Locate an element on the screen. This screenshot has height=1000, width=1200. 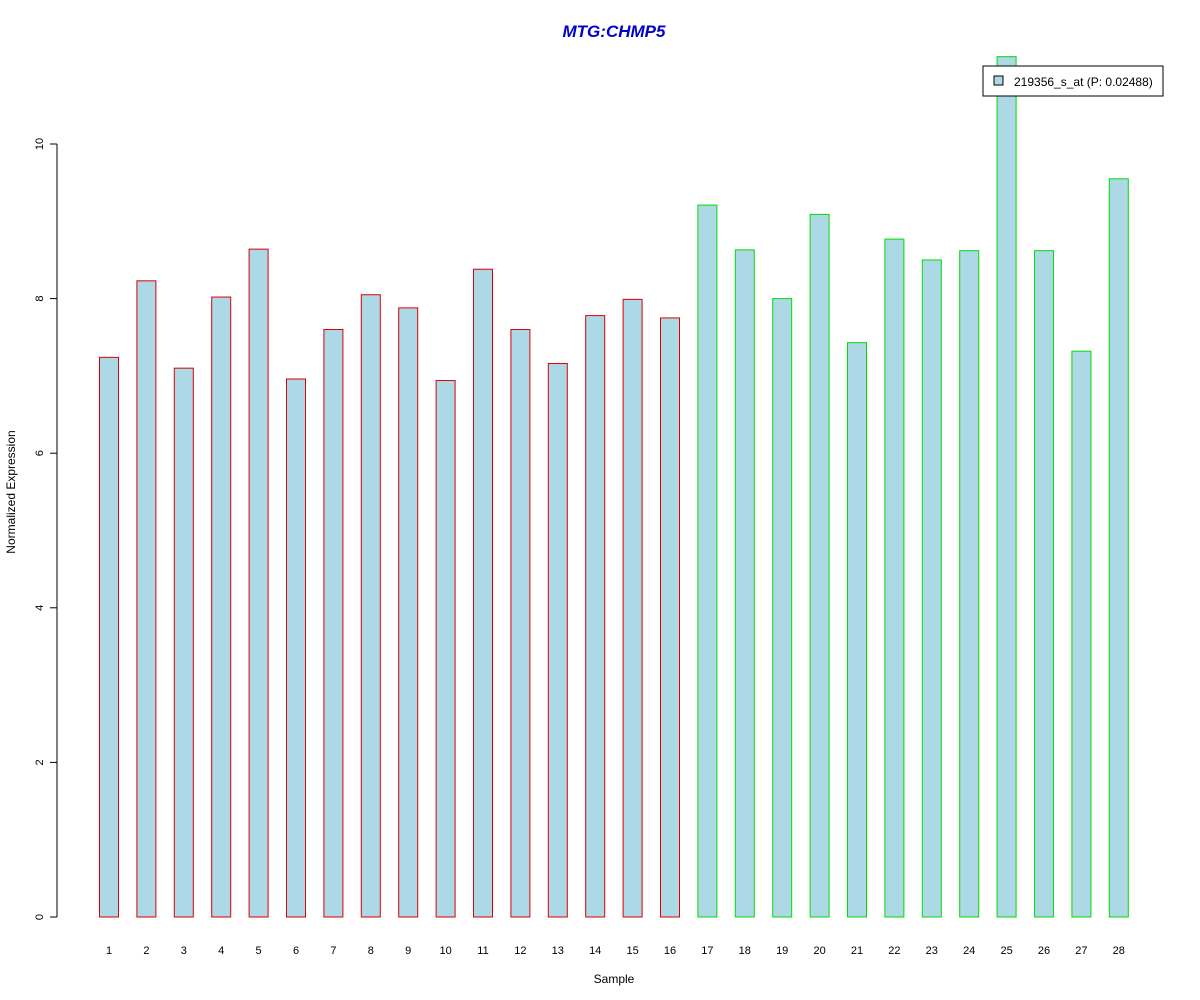
x-tick-label: 21 is located at coordinates (857, 951).